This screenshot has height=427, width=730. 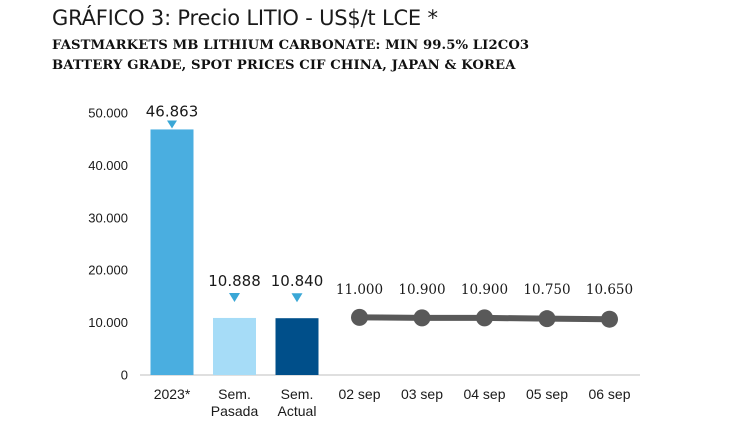 I want to click on bar-label-1: 10.888, so click(x=234, y=281).